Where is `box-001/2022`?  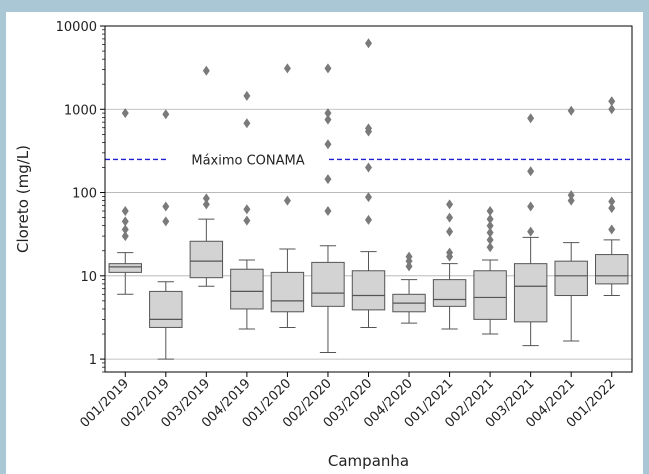
box-001/2022 is located at coordinates (612, 196).